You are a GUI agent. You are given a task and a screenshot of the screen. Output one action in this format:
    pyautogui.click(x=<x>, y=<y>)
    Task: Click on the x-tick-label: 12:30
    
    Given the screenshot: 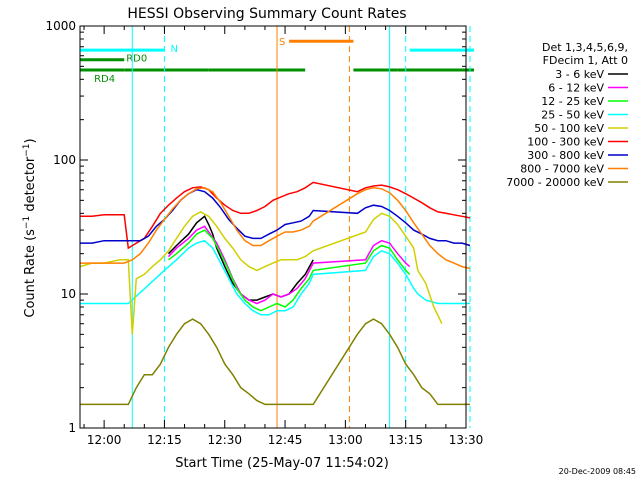 What is the action you would take?
    pyautogui.click(x=224, y=440)
    